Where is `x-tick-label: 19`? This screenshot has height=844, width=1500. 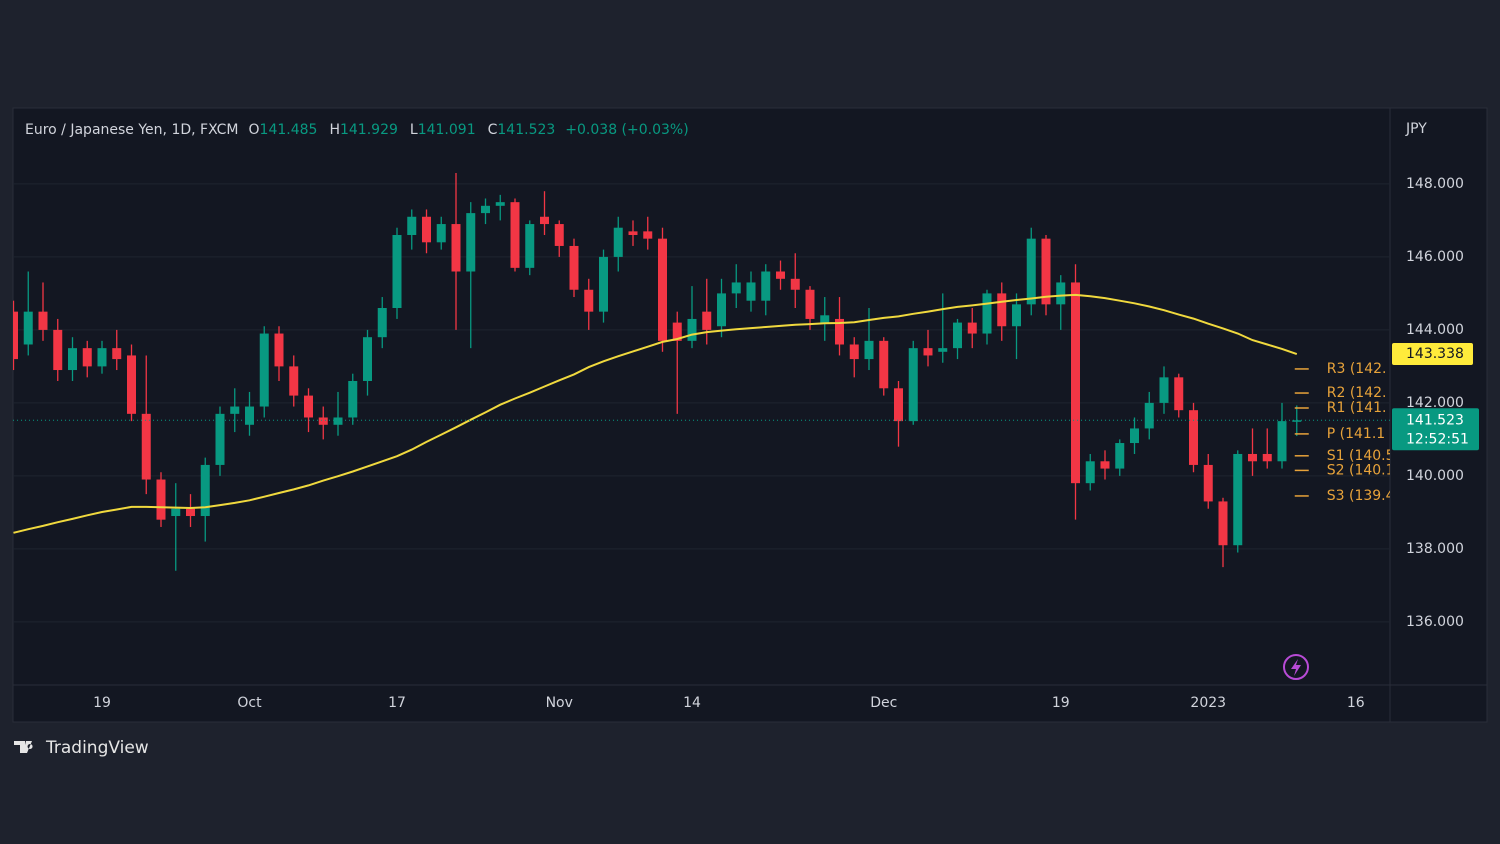
x-tick-label: 19 is located at coordinates (102, 703).